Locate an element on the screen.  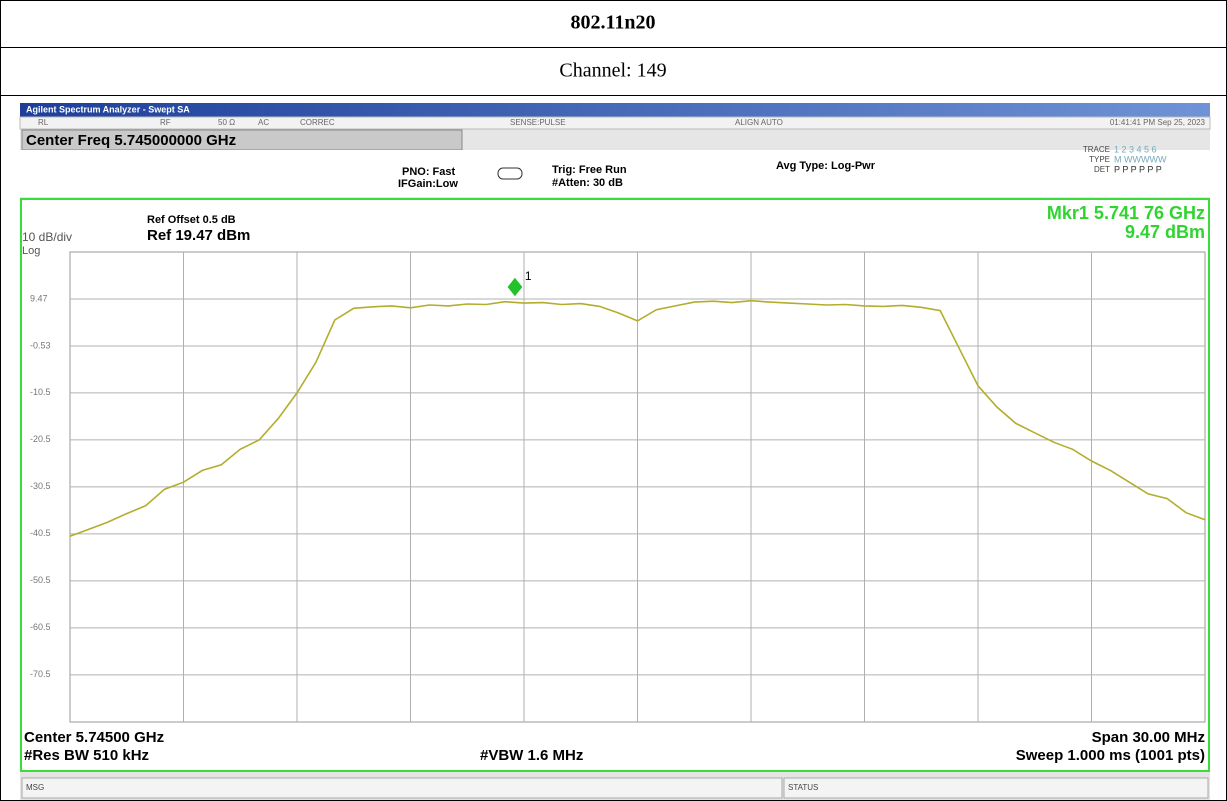
marker is located at coordinates (515, 287).